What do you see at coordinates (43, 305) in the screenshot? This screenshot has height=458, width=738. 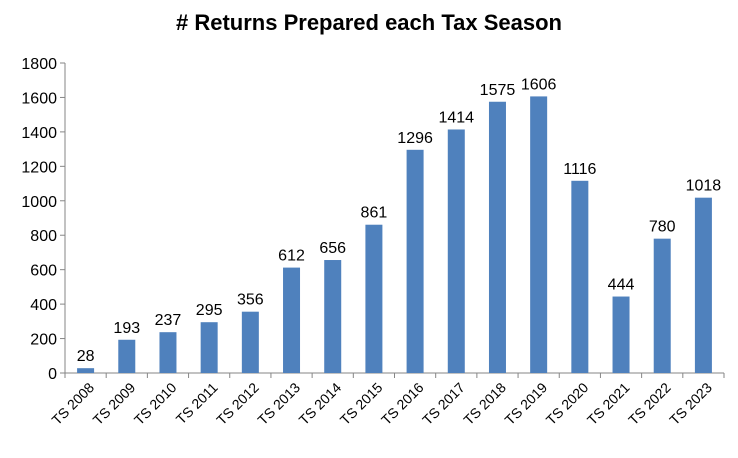 I see `y-tick-label: 400` at bounding box center [43, 305].